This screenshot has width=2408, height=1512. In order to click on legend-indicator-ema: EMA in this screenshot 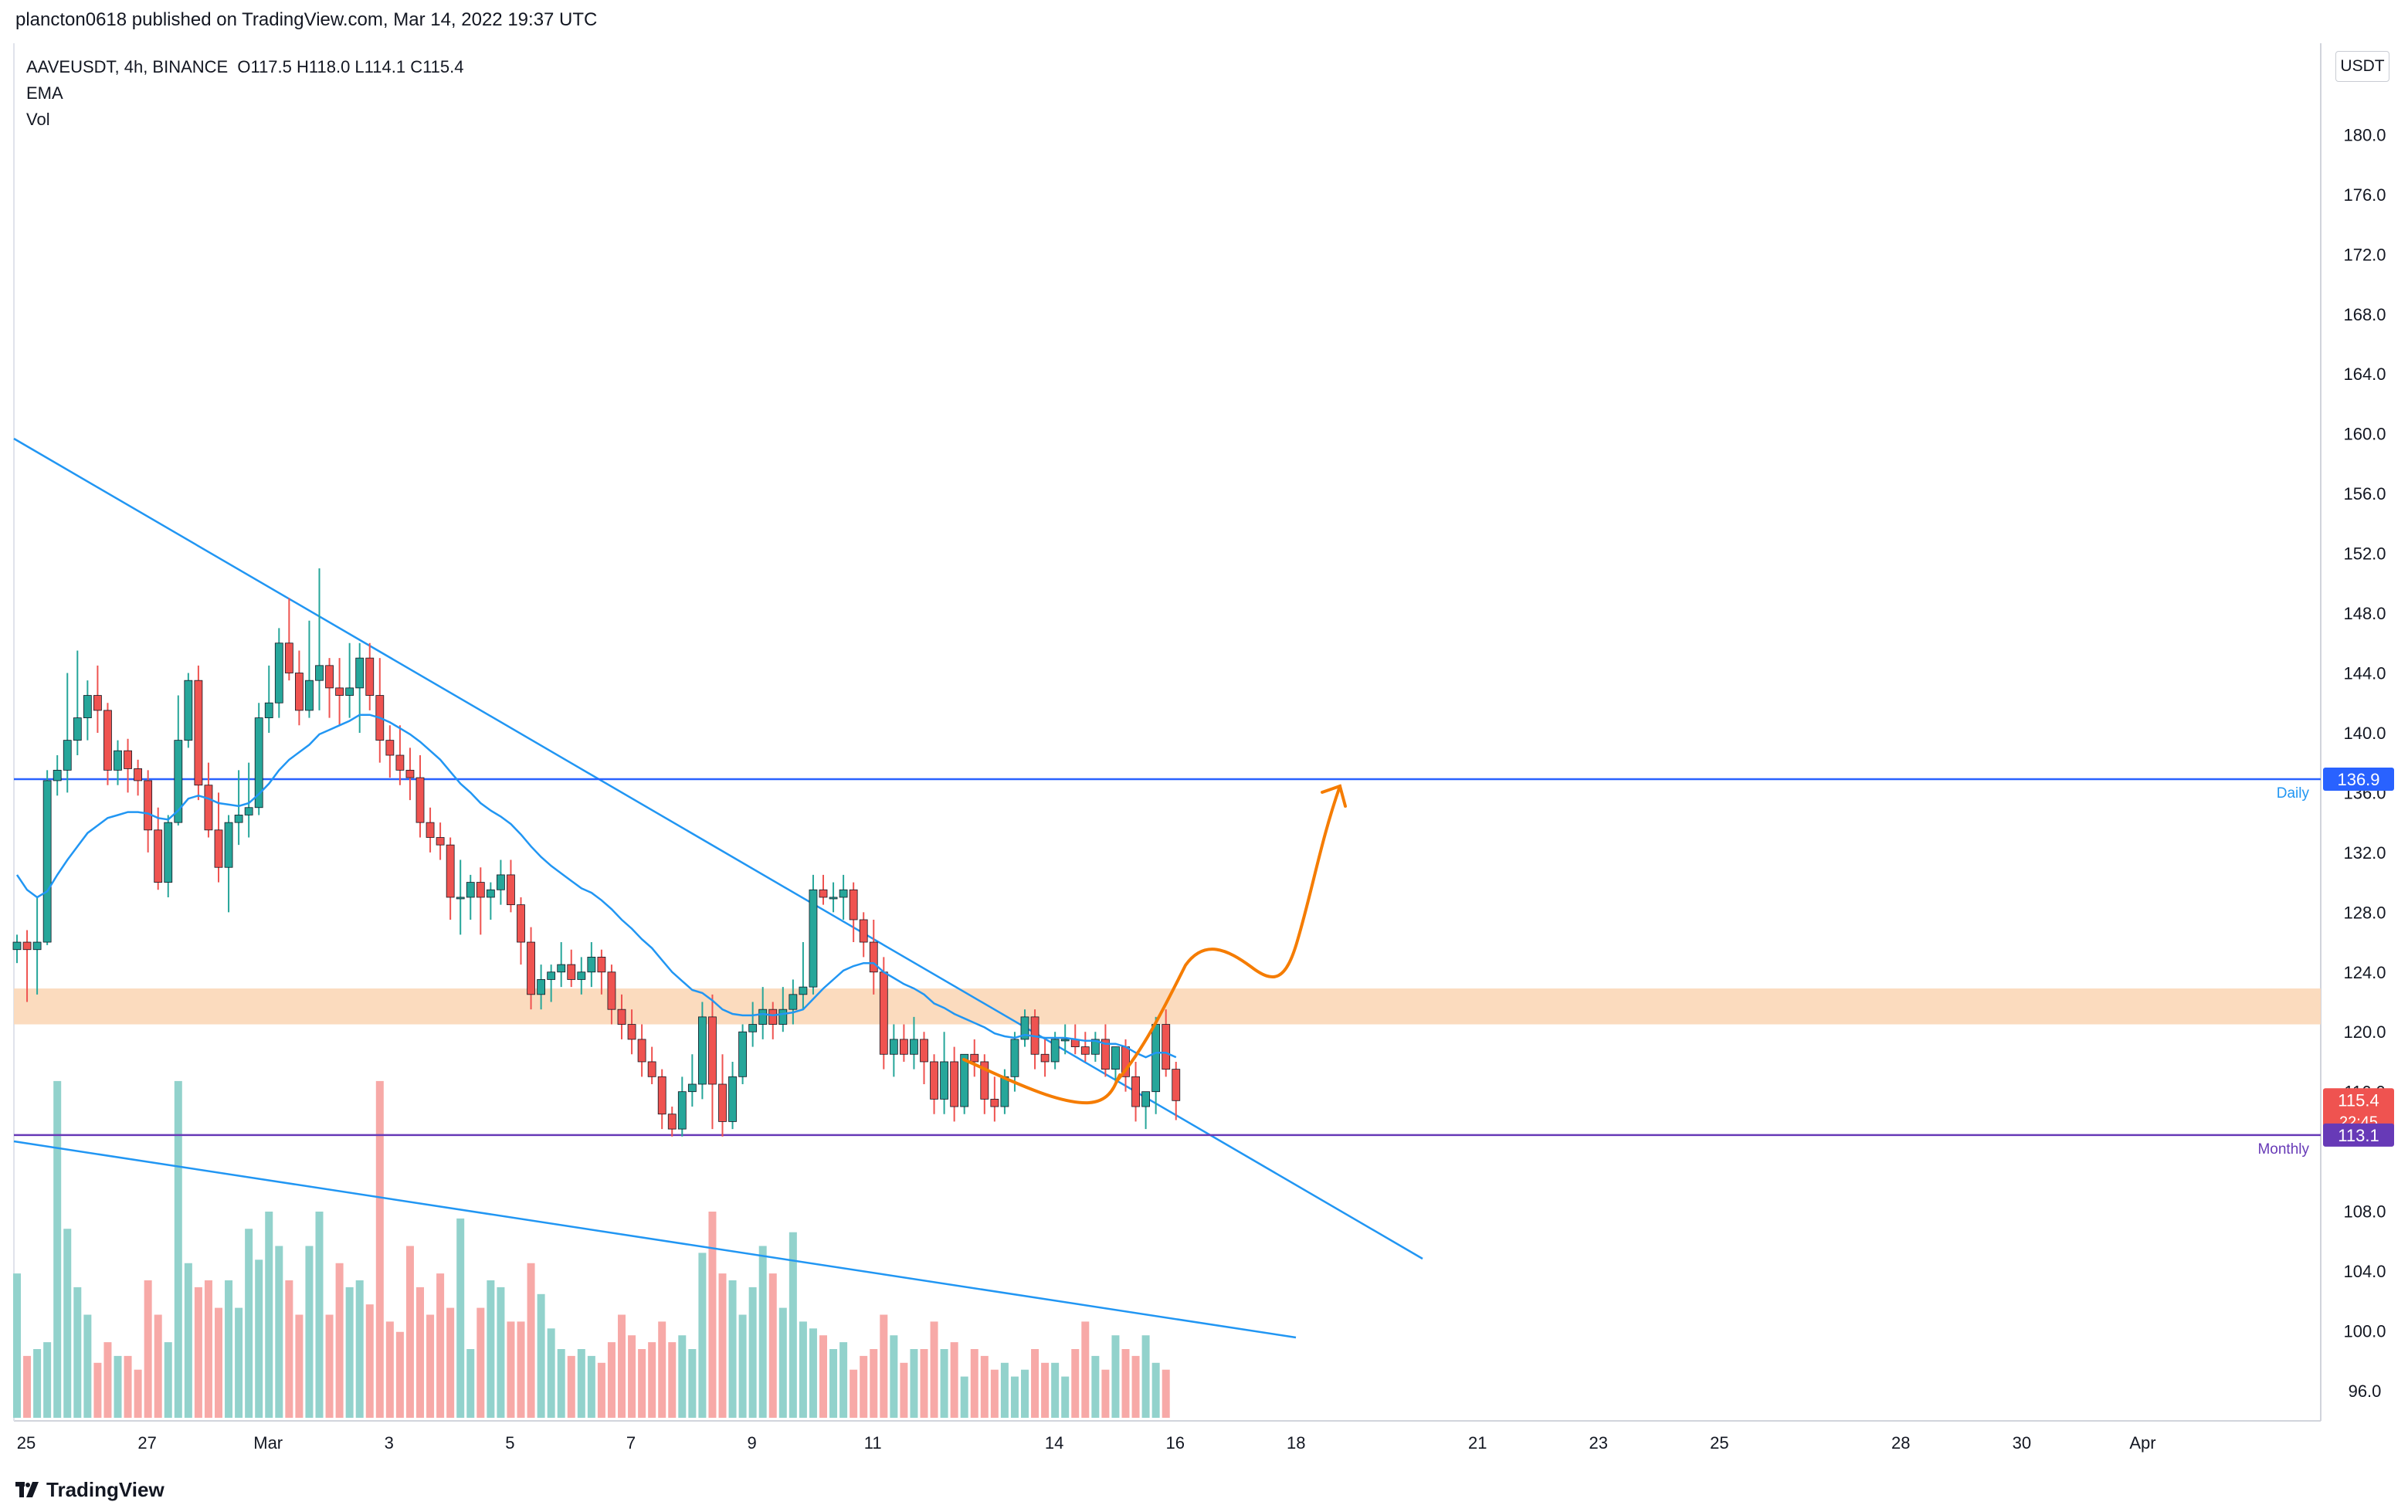, I will do `click(44, 93)`.